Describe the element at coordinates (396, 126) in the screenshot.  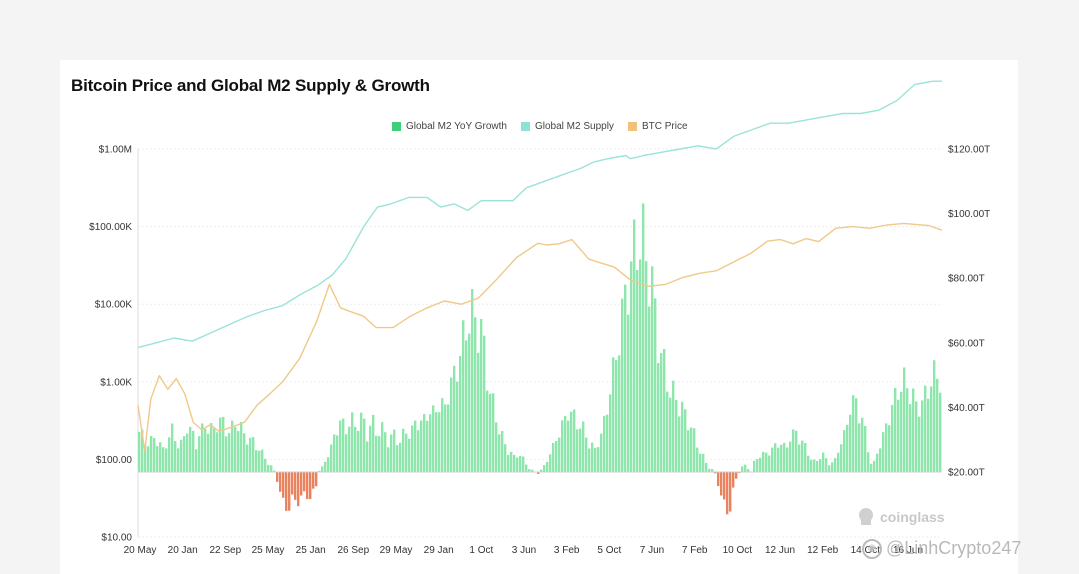
I see `legend-swatch-m2-growth` at that location.